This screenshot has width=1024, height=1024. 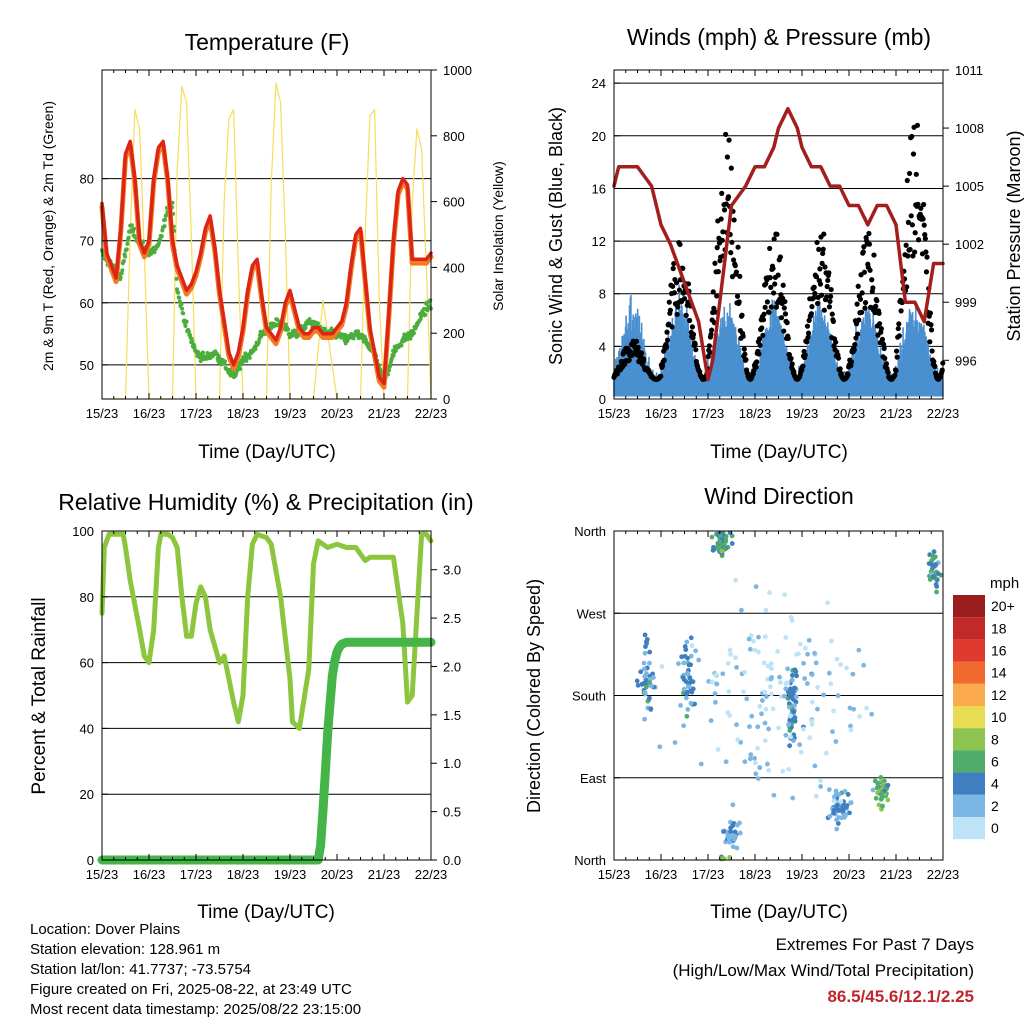 I want to click on y2-tick-label: 0.0, so click(x=452, y=860).